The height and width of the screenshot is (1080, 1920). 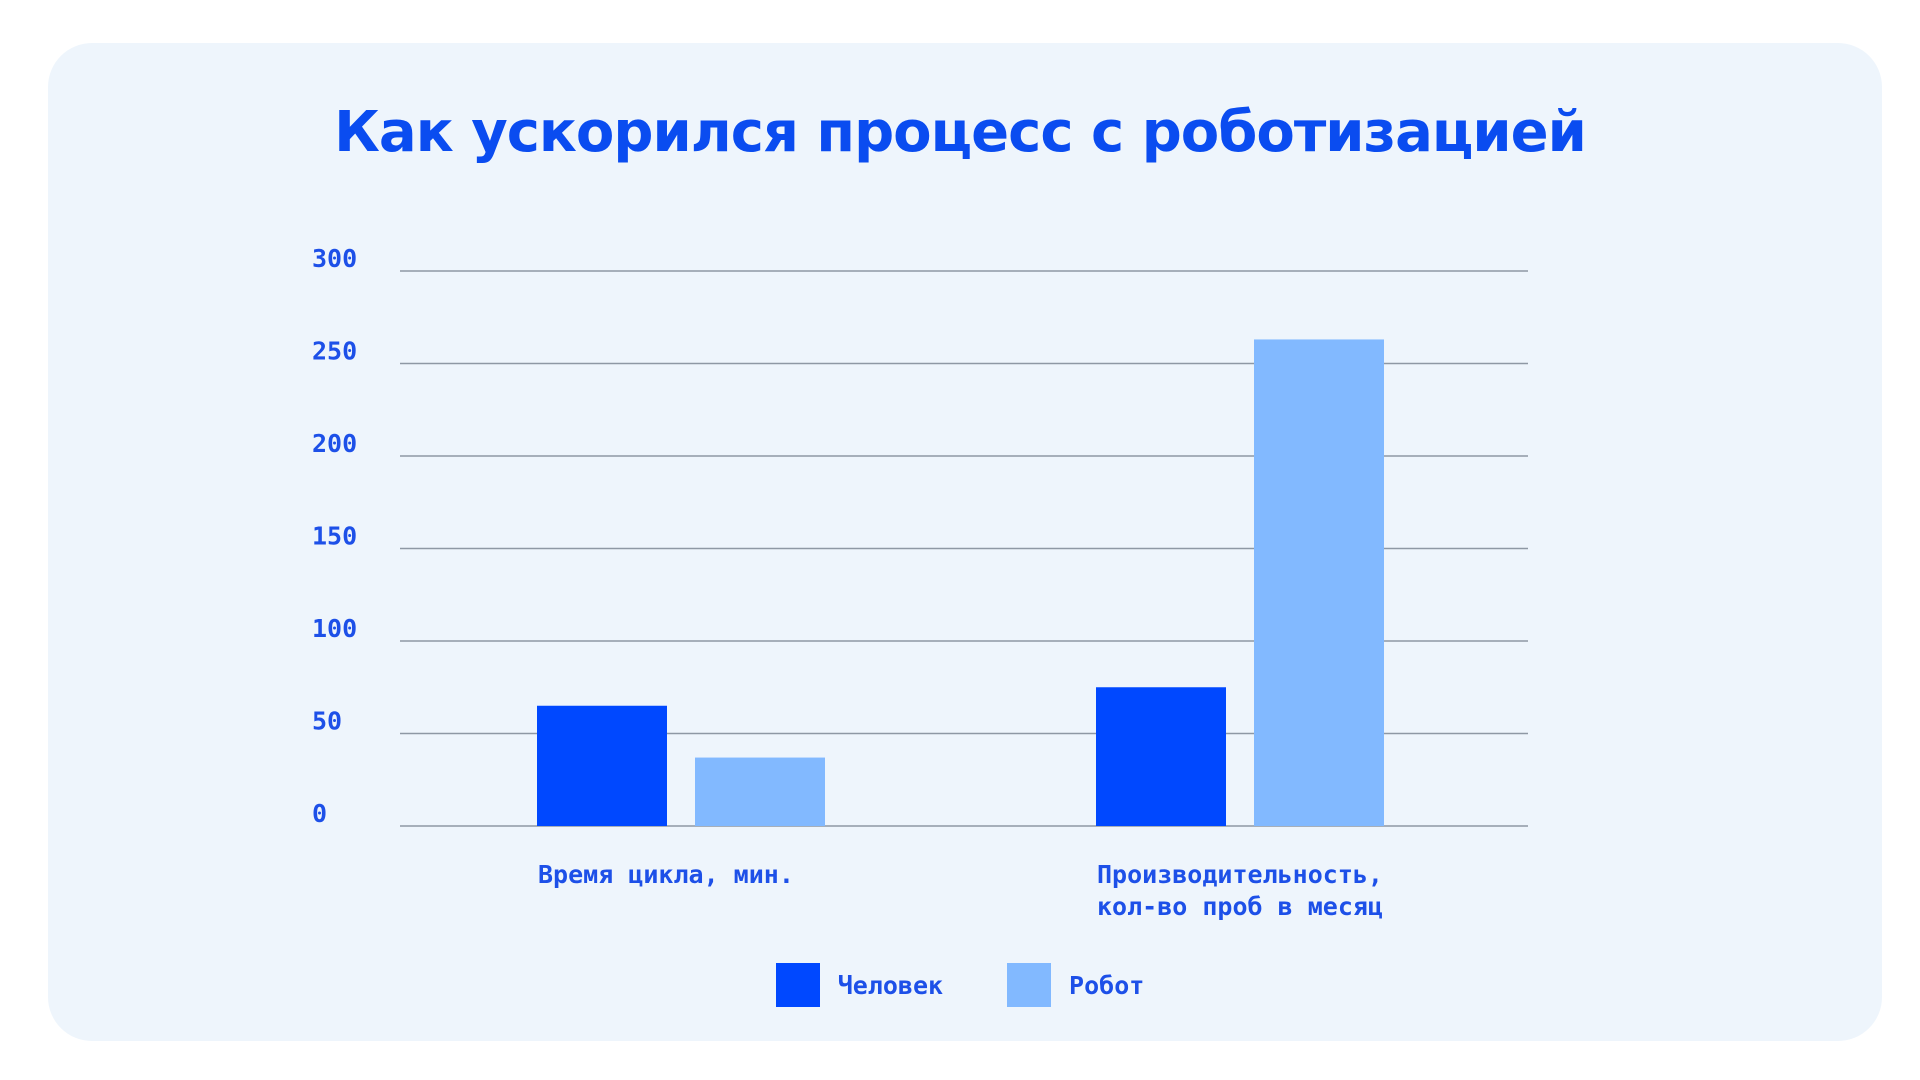 I want to click on y-tick-label: 150, so click(x=334, y=536).